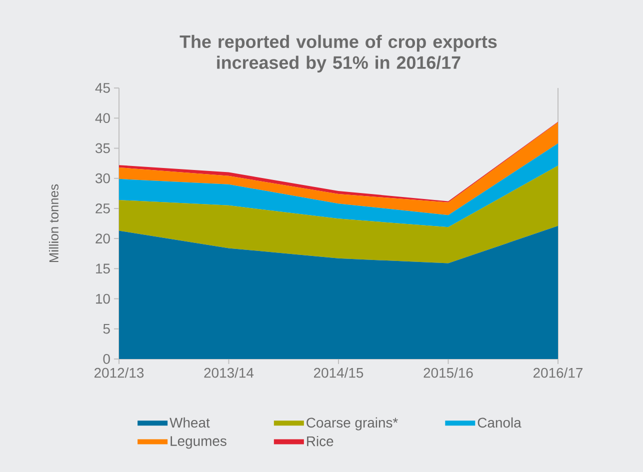  I want to click on legend-label: Canola, so click(500, 422).